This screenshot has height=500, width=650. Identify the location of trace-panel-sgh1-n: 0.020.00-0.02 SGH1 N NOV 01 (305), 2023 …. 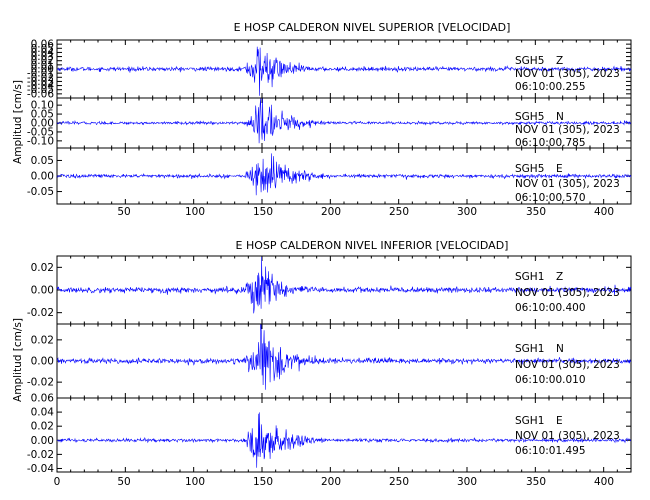
(329, 361).